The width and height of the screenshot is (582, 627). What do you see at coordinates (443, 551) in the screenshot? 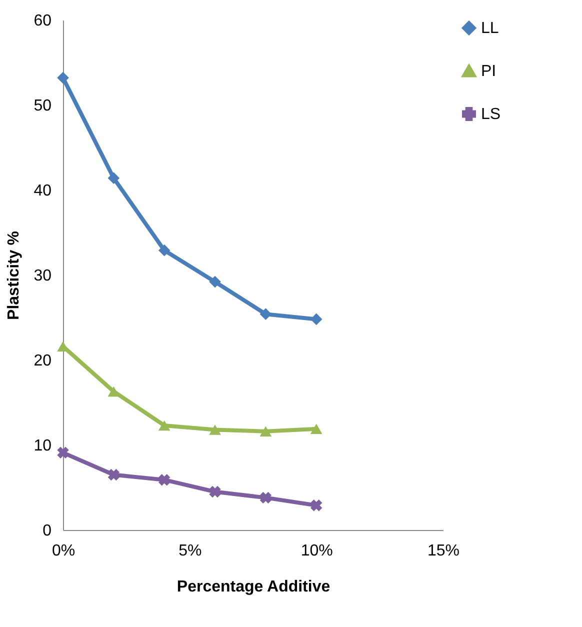
I see `x-tick-label: 15%` at bounding box center [443, 551].